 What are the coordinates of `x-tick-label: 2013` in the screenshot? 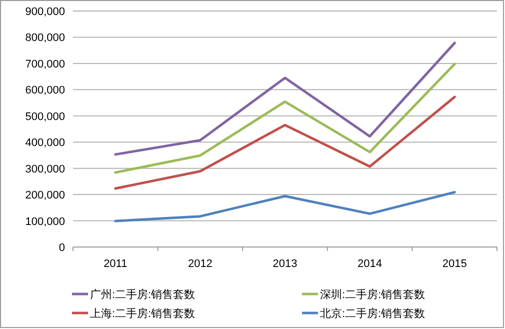 It's located at (285, 264).